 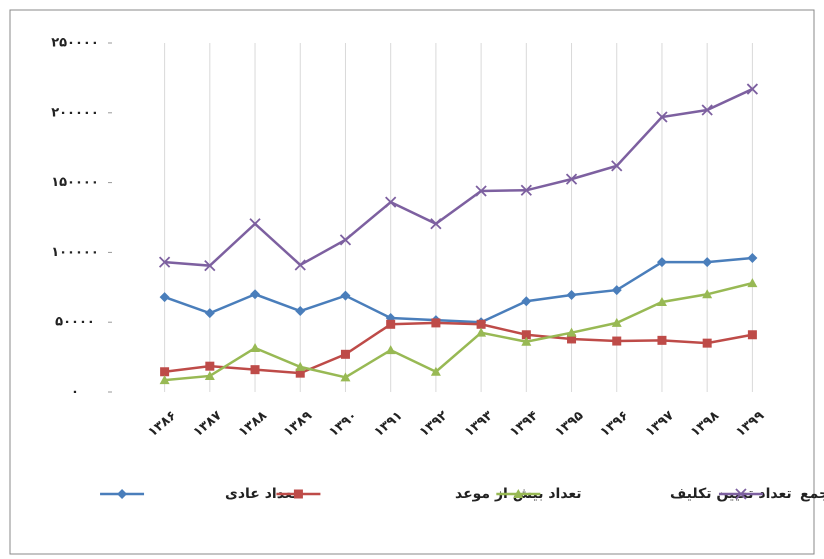 I want to click on legend-label: جمع, so click(x=812, y=494).